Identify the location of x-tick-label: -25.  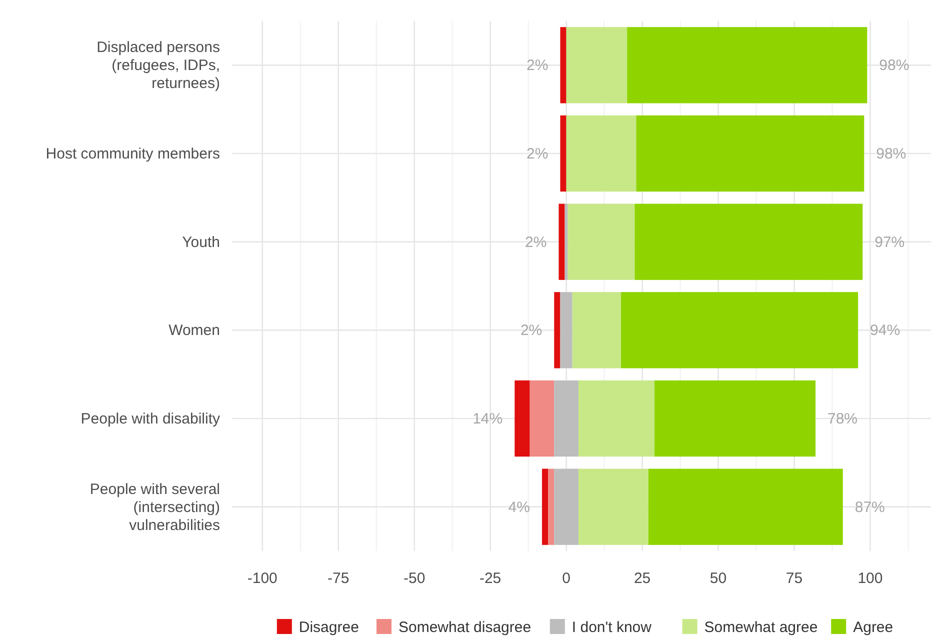
(490, 578).